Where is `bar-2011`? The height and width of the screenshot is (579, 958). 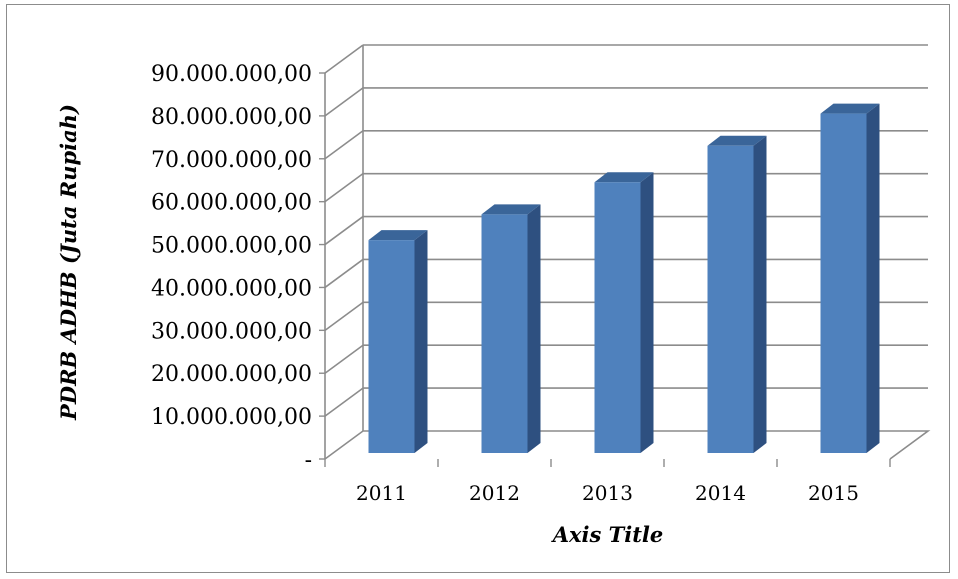
bar-2011 is located at coordinates (398, 341).